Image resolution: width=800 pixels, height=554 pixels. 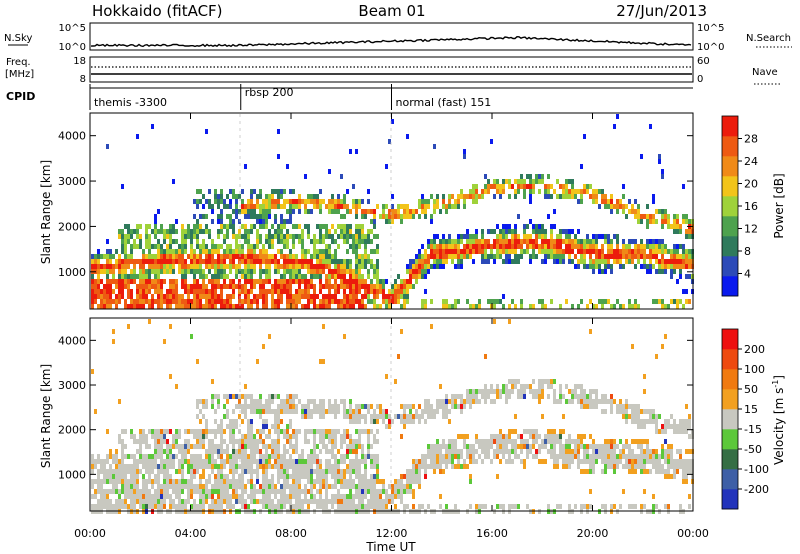 I want to click on date-title: 27/Jun/2013, so click(x=661, y=11).